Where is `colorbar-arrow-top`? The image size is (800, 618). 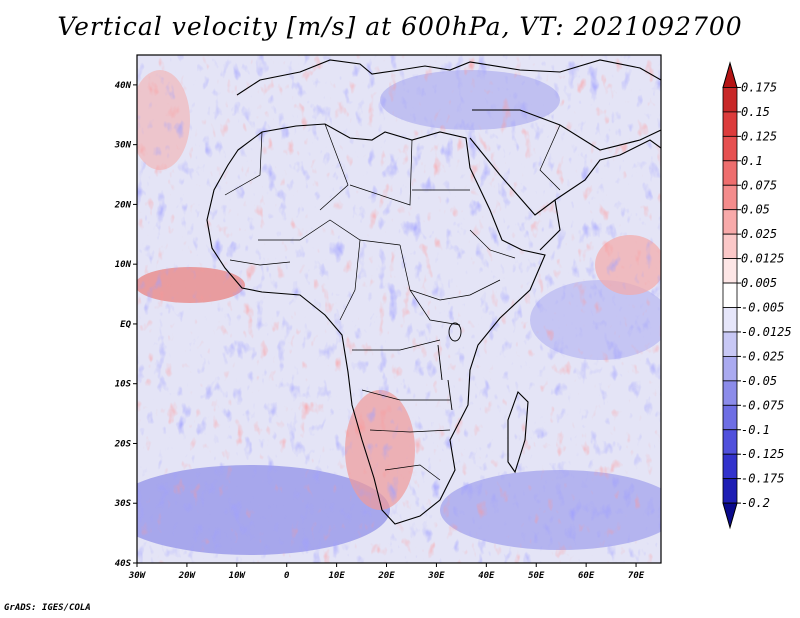
colorbar-arrow-top is located at coordinates (730, 74).